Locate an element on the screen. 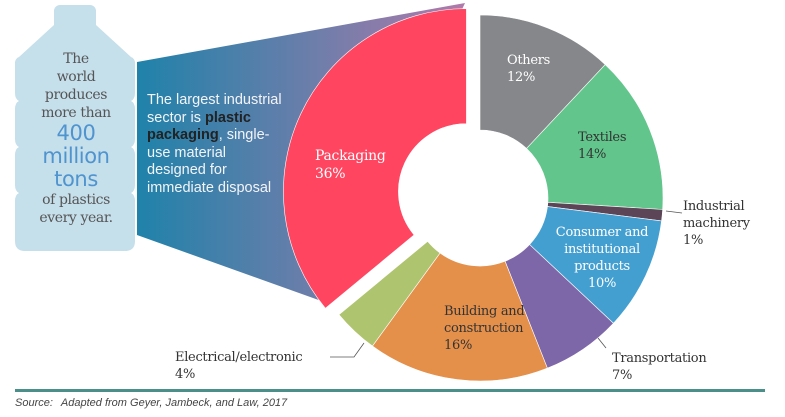  label-name: institutional is located at coordinates (602, 249).